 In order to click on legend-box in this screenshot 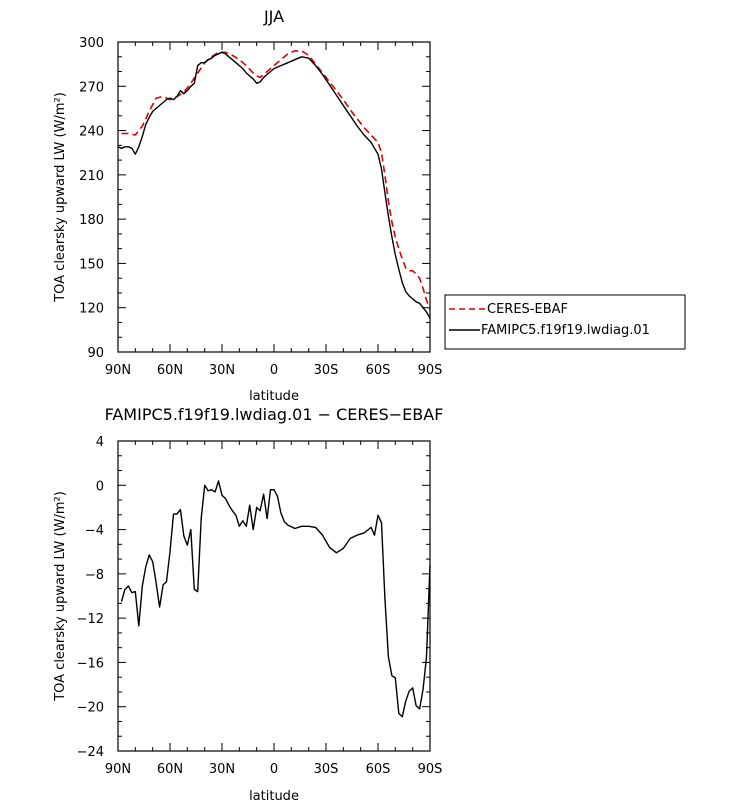, I will do `click(565, 322)`.